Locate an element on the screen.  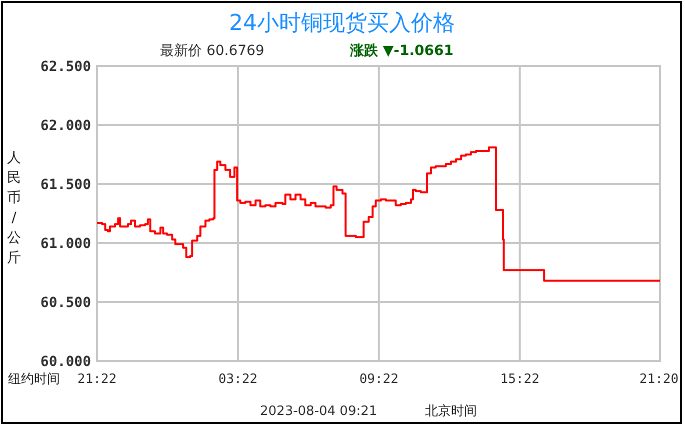
x-tick-label: 21:22 is located at coordinates (97, 379).